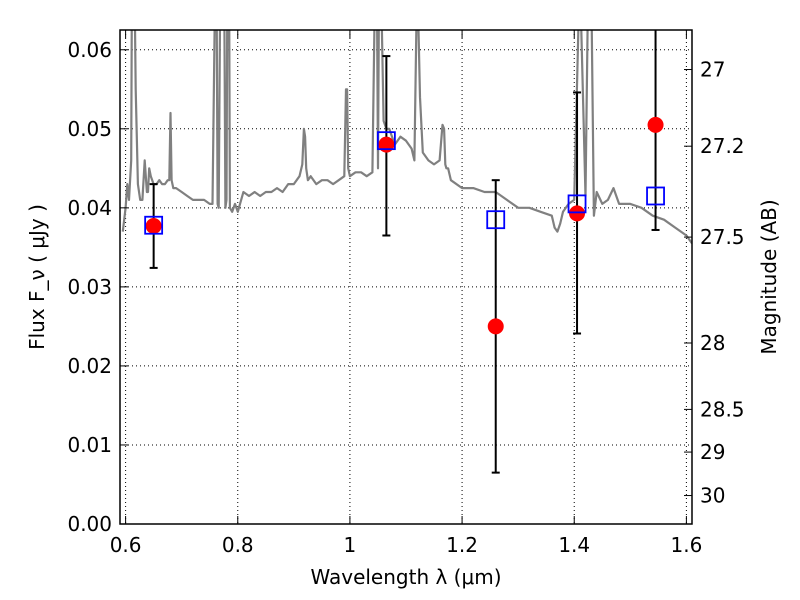 The height and width of the screenshot is (600, 800). Describe the element at coordinates (574, 545) in the screenshot. I see `x-tick-label: 1.4` at that location.